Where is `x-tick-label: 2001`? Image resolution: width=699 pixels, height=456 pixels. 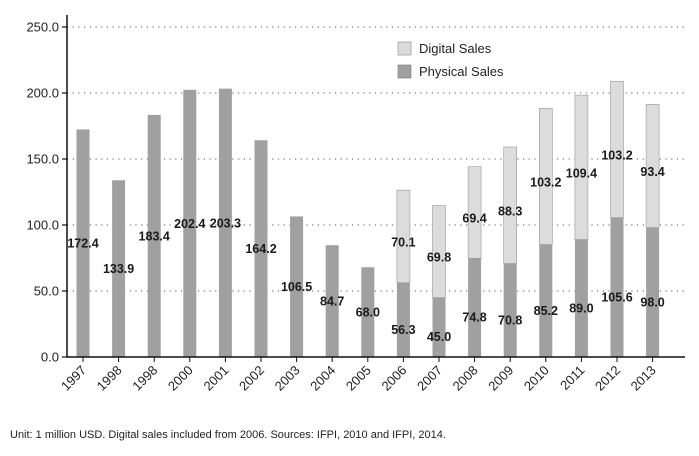
x-tick-label: 2001 is located at coordinates (215, 378).